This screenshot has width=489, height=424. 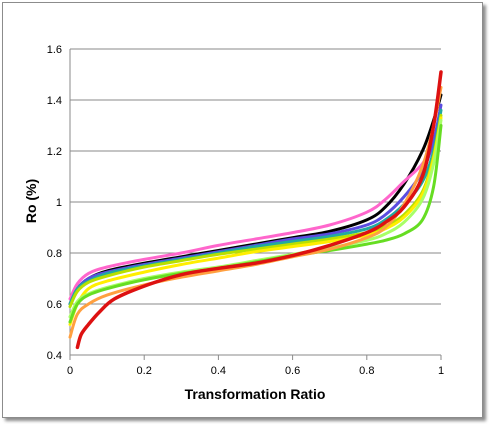 I want to click on y-axis-title: Ro (%), so click(x=31, y=201).